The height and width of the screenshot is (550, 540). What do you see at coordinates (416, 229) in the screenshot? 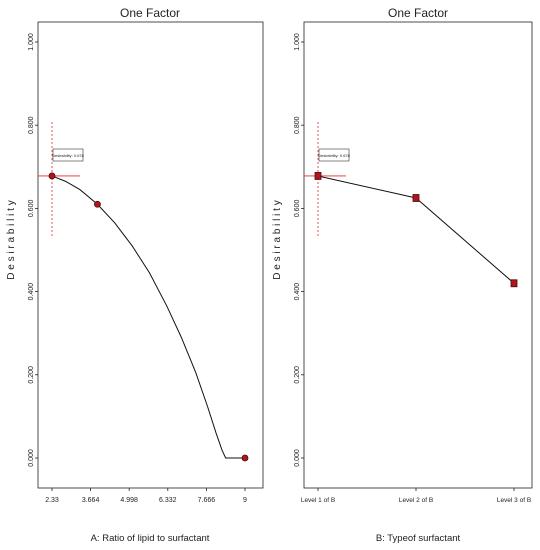
I see `series-line` at bounding box center [416, 229].